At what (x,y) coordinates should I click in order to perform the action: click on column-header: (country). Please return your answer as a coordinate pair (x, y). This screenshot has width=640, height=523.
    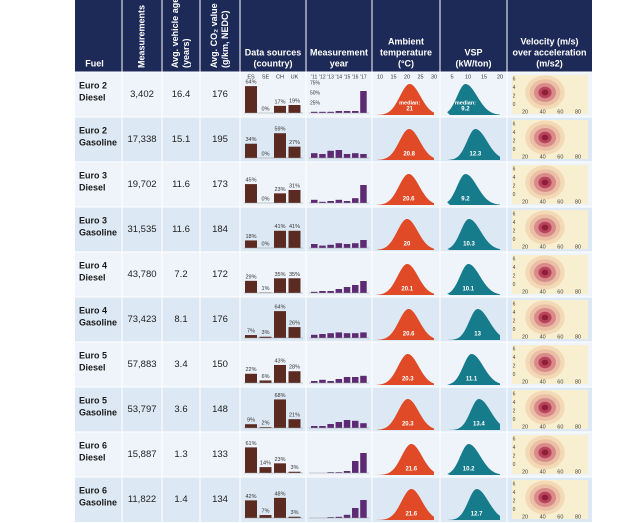
    Looking at the image, I should click on (273, 63).